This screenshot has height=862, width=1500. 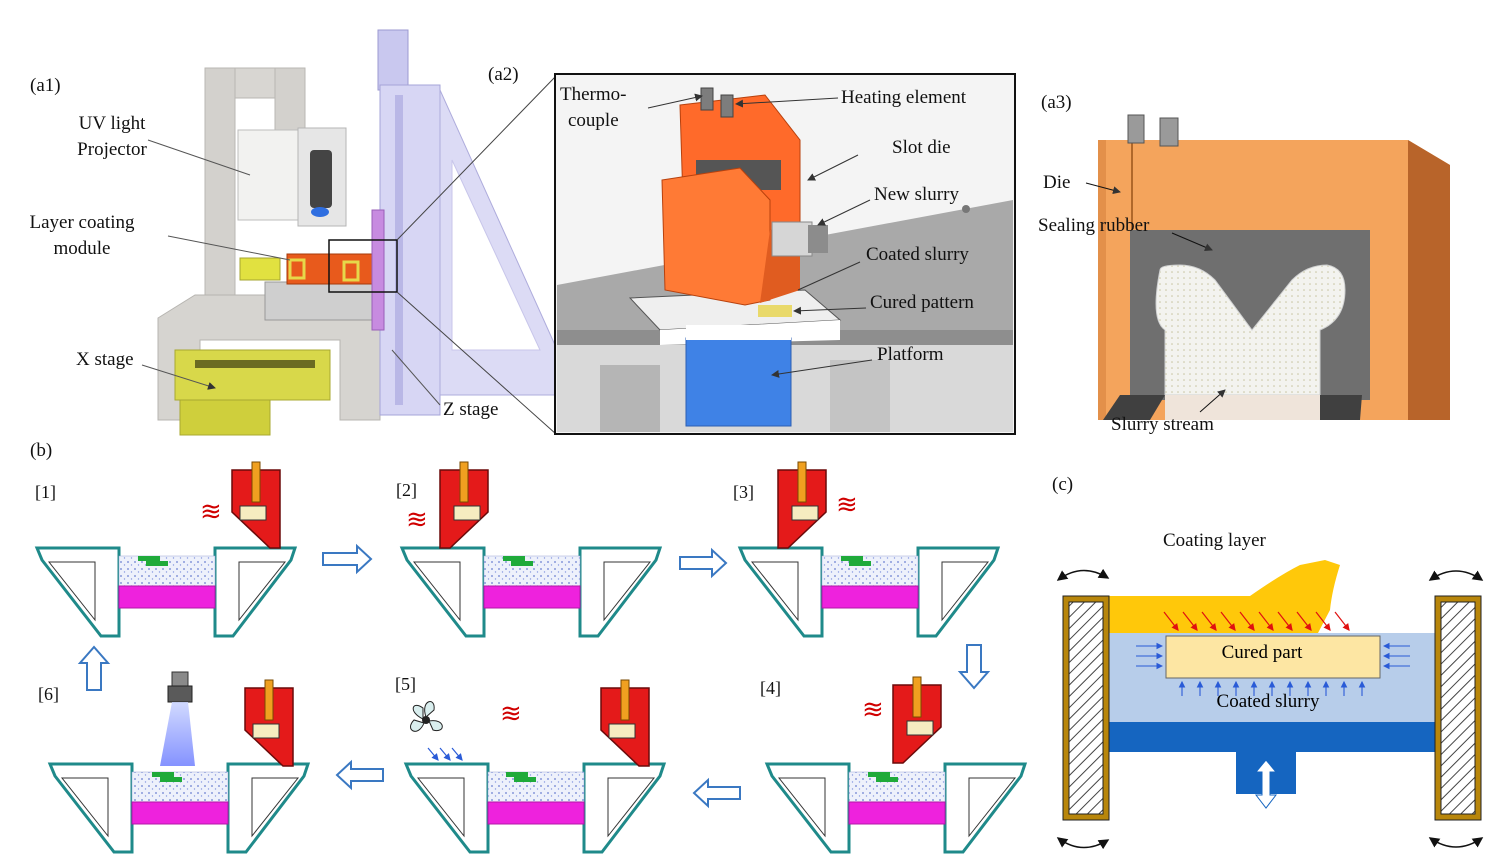 I want to click on projector-body, so click(x=268, y=175).